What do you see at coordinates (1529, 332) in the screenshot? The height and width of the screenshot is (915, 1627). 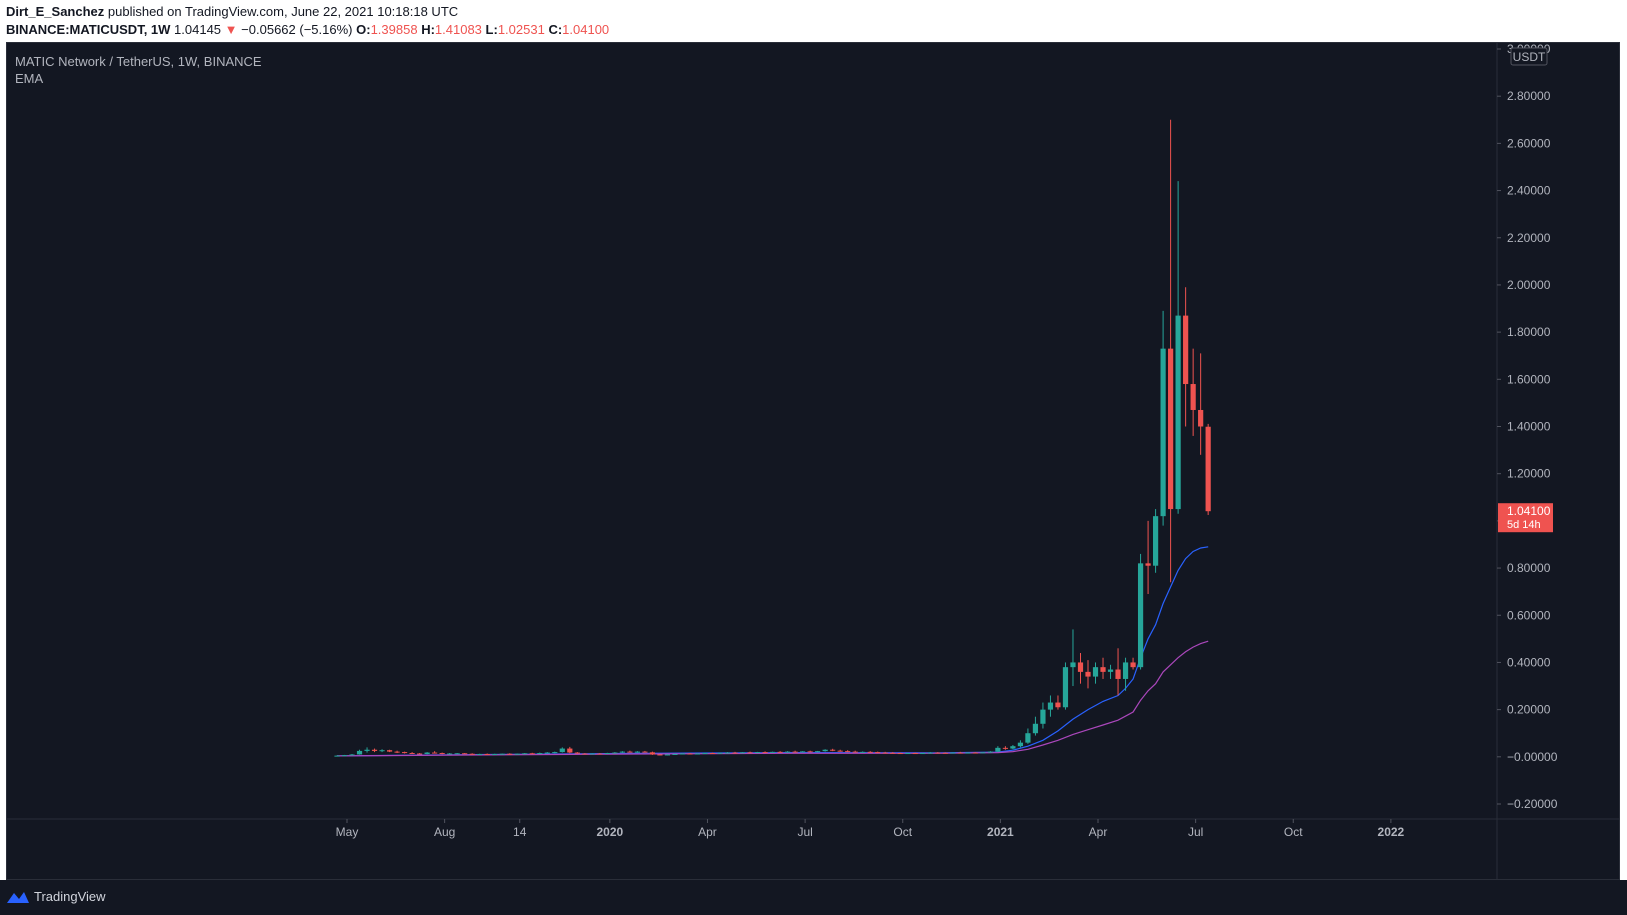 I see `price-tick-label: 1.80000` at bounding box center [1529, 332].